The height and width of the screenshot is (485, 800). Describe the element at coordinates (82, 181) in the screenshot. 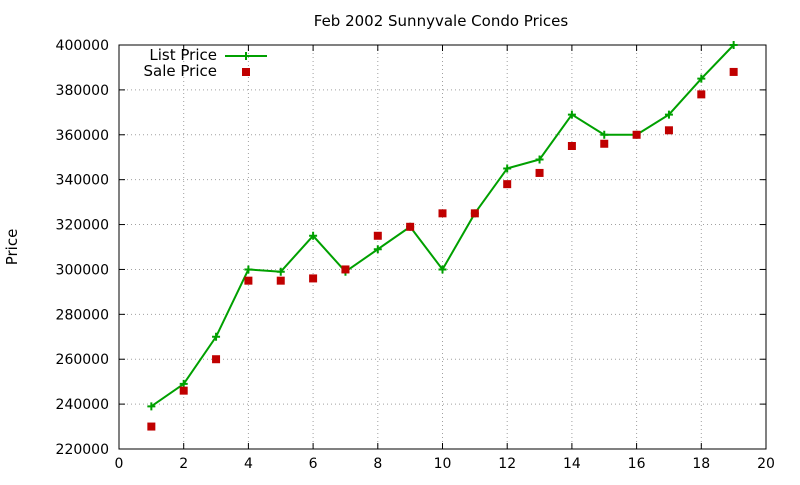

I see `y-tick-label: 340000` at that location.